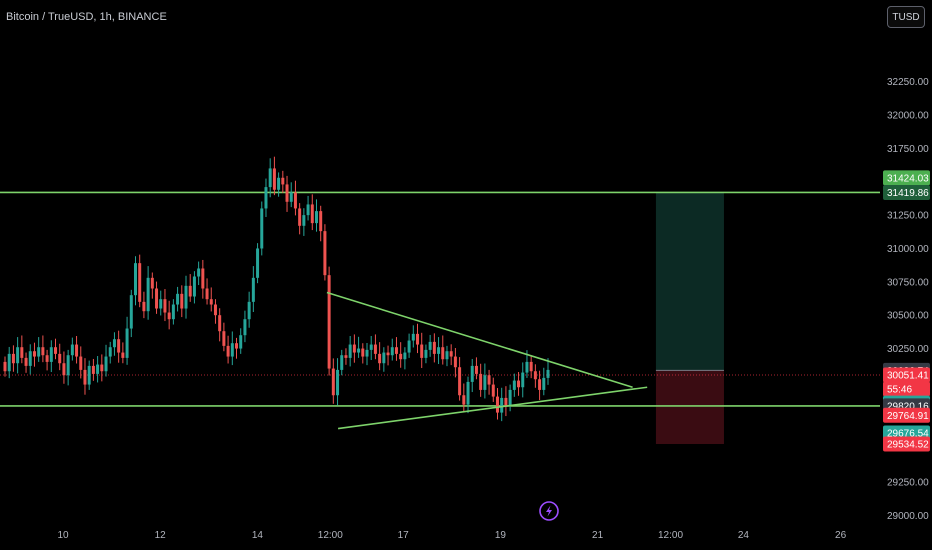  What do you see at coordinates (906, 178) in the screenshot?
I see `price-tag: 31424.03` at bounding box center [906, 178].